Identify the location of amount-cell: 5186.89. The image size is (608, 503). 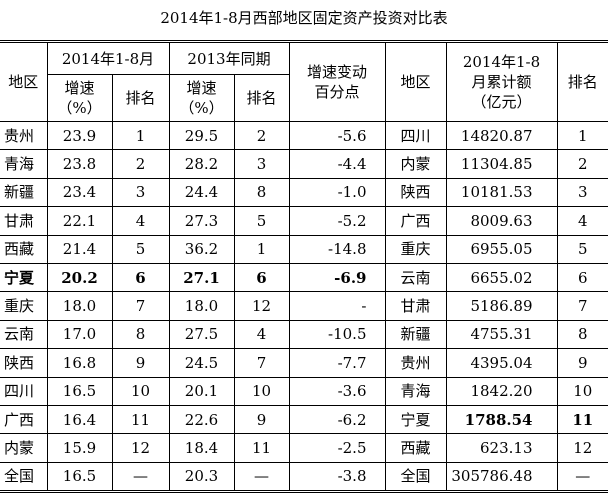
(501, 306).